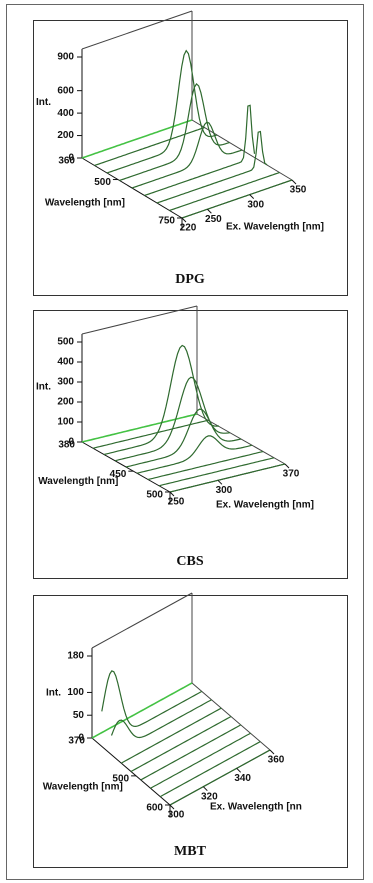 Image resolution: width=373 pixels, height=883 pixels. What do you see at coordinates (242, 778) in the screenshot?
I see `x-tick-label: 340` at bounding box center [242, 778].